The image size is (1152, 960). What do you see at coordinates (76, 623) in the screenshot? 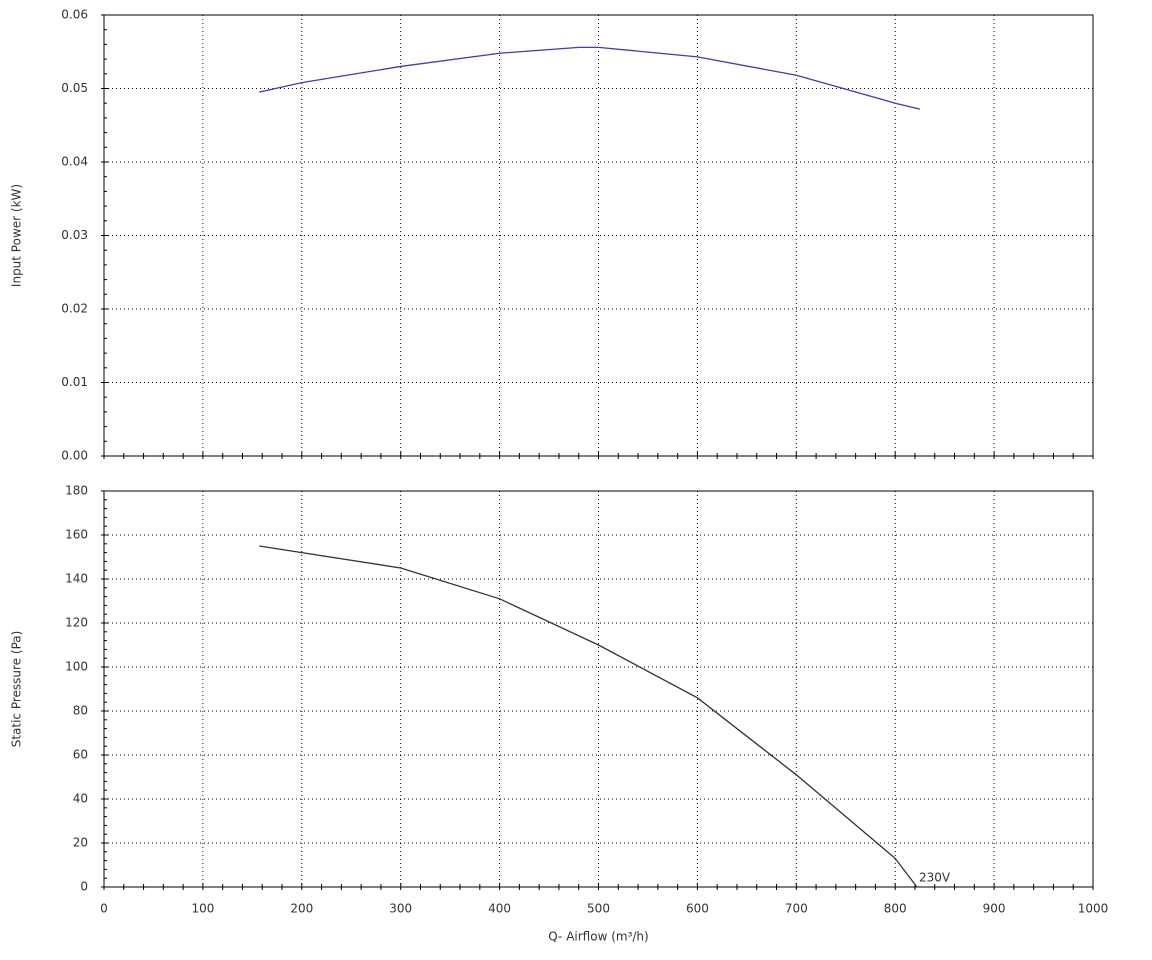
I see `y-tick-label: 120` at bounding box center [76, 623].